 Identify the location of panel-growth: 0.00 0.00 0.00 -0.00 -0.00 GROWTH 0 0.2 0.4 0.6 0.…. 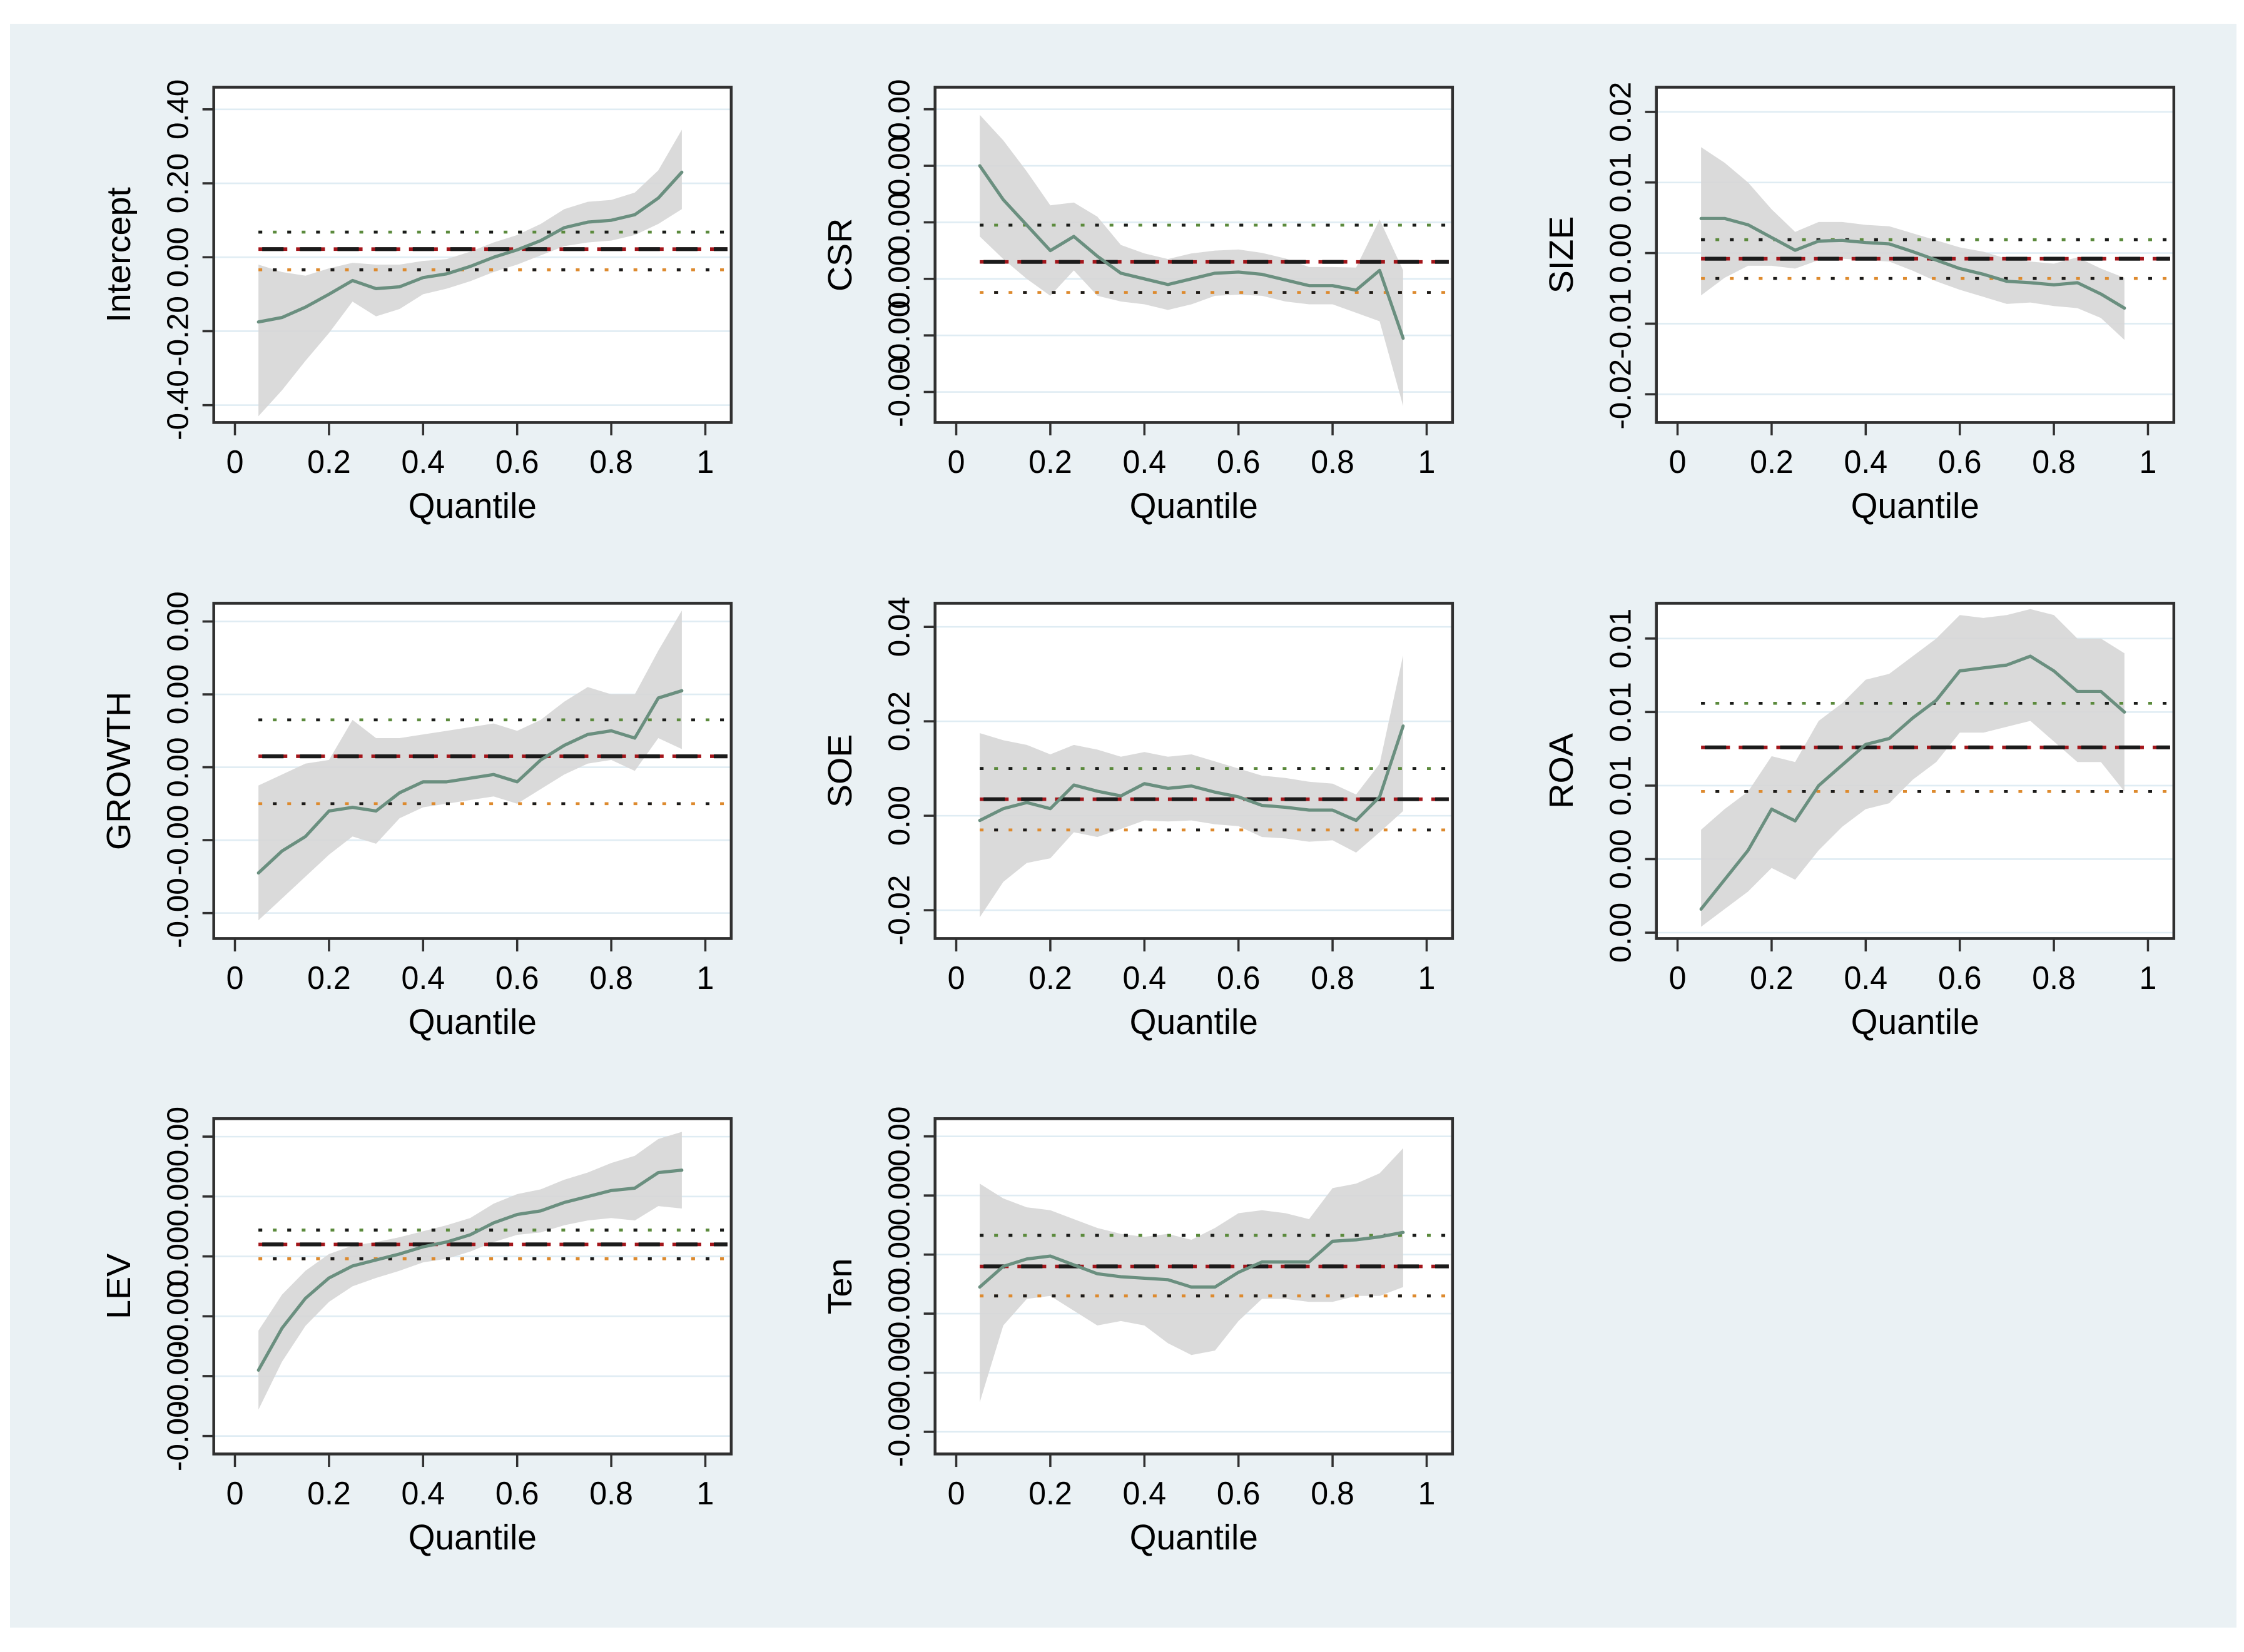
(408, 832).